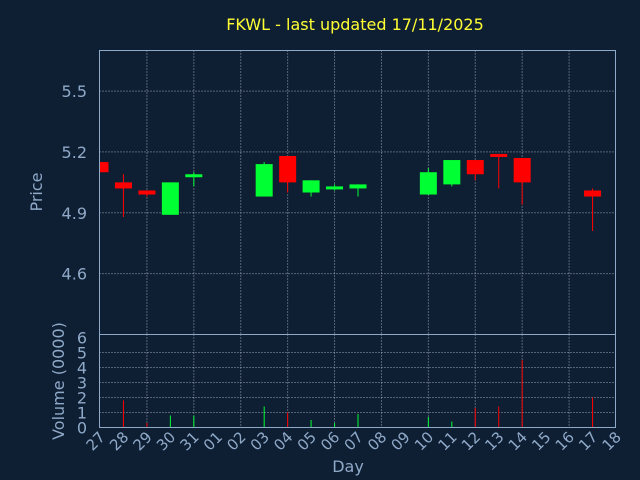 This screenshot has width=640, height=480. What do you see at coordinates (541, 441) in the screenshot?
I see `x-tick-label: 15` at bounding box center [541, 441].